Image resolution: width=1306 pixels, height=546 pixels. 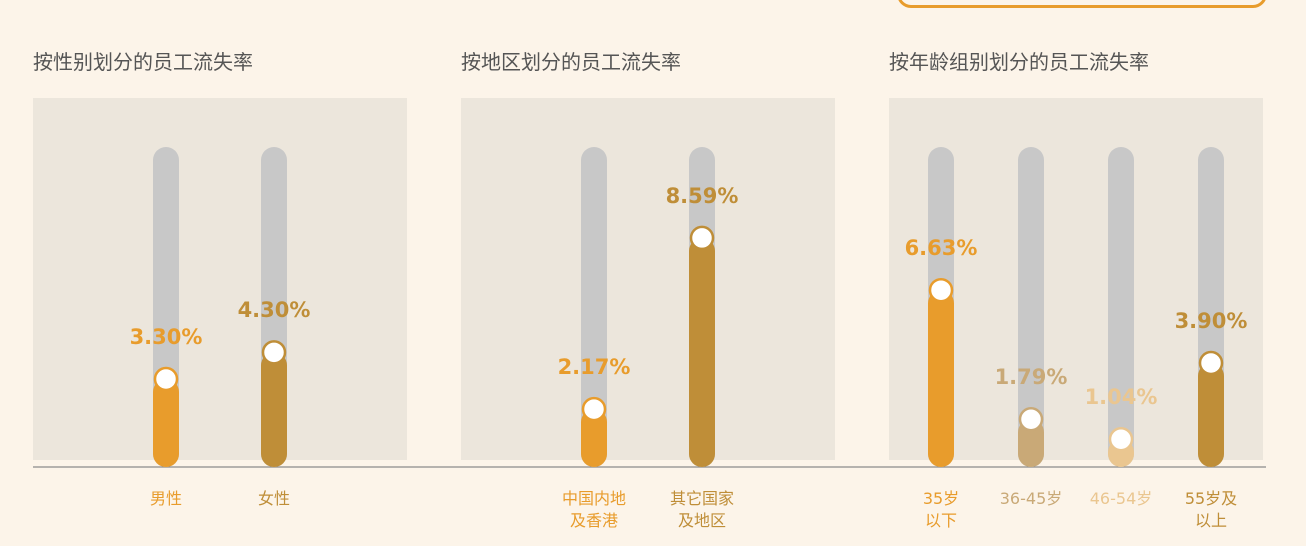 I want to click on category-label: 46-54岁, so click(x=1121, y=498).